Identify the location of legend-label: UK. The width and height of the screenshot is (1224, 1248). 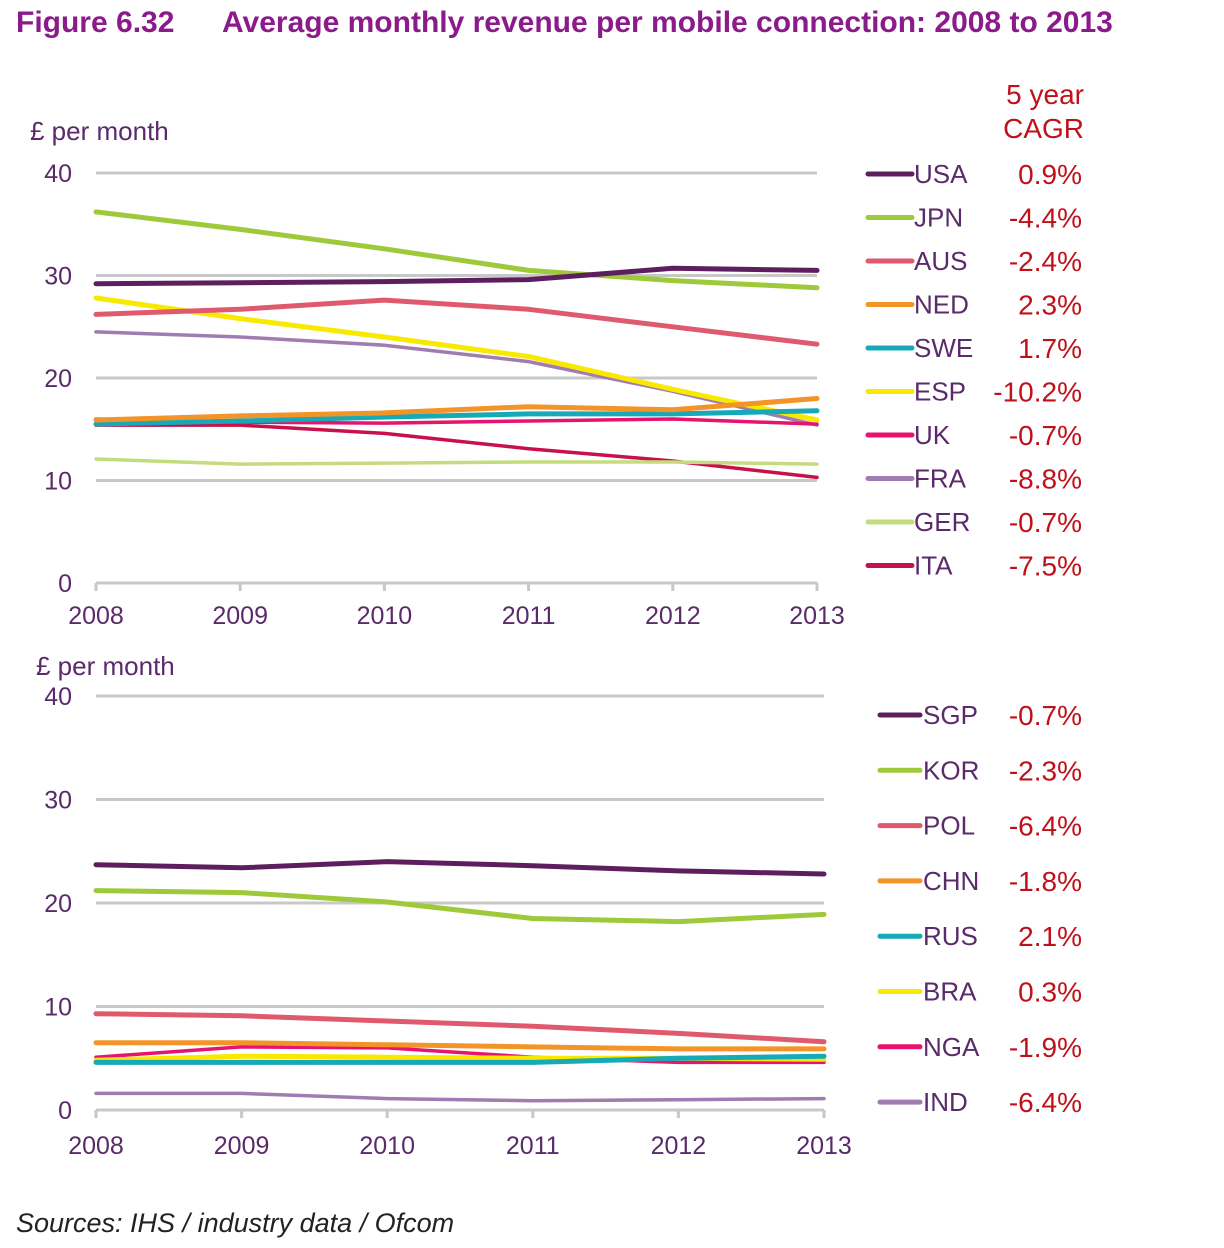
(932, 435).